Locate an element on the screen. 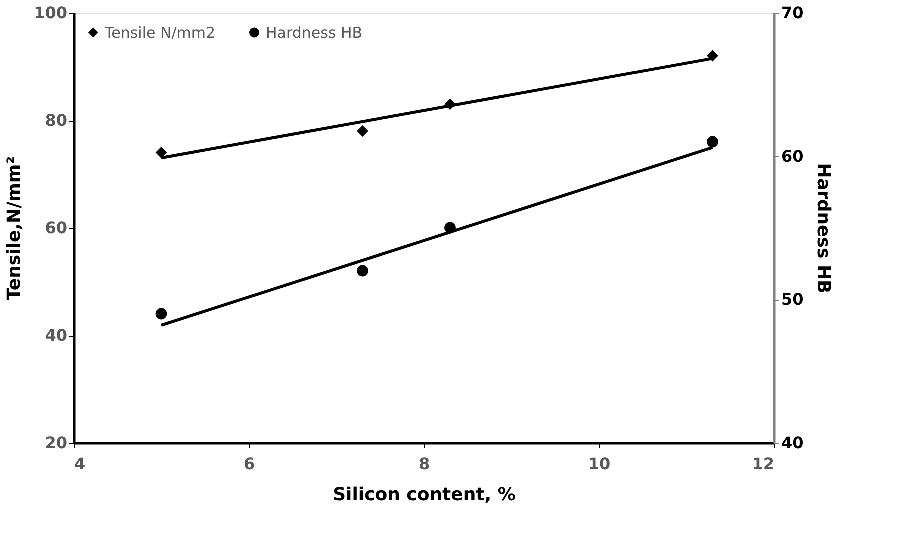  legend-label: Tensile N/mm2 is located at coordinates (160, 33).